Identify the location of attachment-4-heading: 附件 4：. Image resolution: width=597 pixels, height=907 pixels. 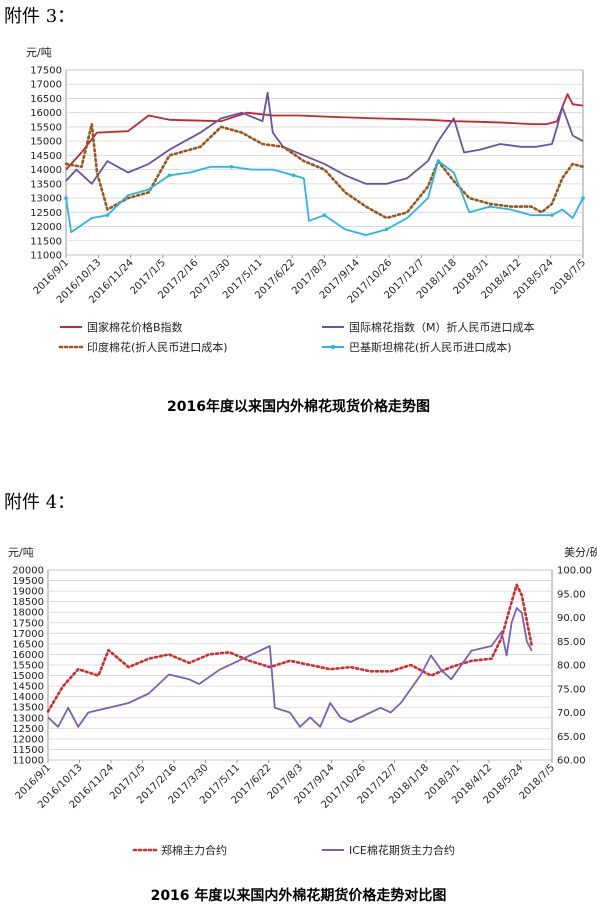
(40, 502).